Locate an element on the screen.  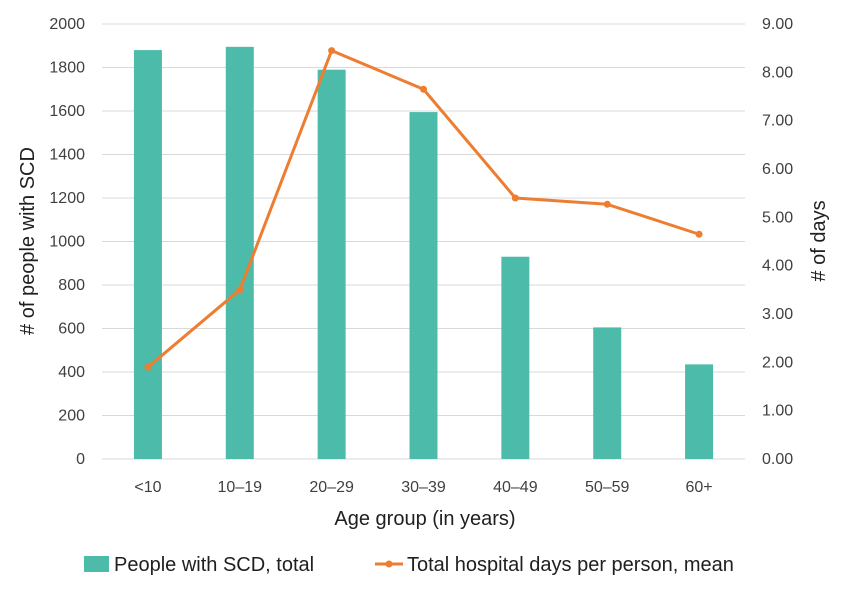
y2-tick-label: 0.00 is located at coordinates (777, 459).